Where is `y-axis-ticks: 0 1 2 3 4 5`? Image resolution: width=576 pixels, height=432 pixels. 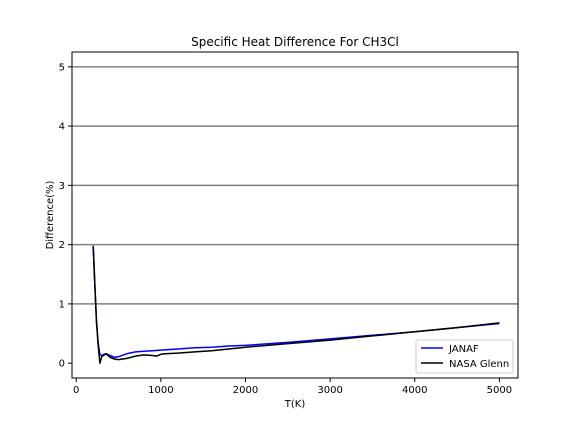
y-axis-ticks: 0 1 2 3 4 5 is located at coordinates (65, 216).